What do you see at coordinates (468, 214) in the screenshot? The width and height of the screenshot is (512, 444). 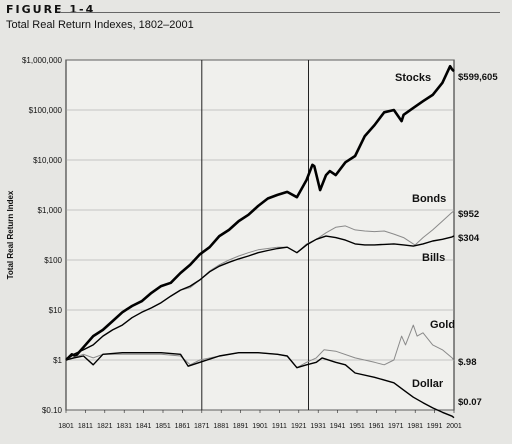 I see `end-value-label-bonds: $952` at bounding box center [468, 214].